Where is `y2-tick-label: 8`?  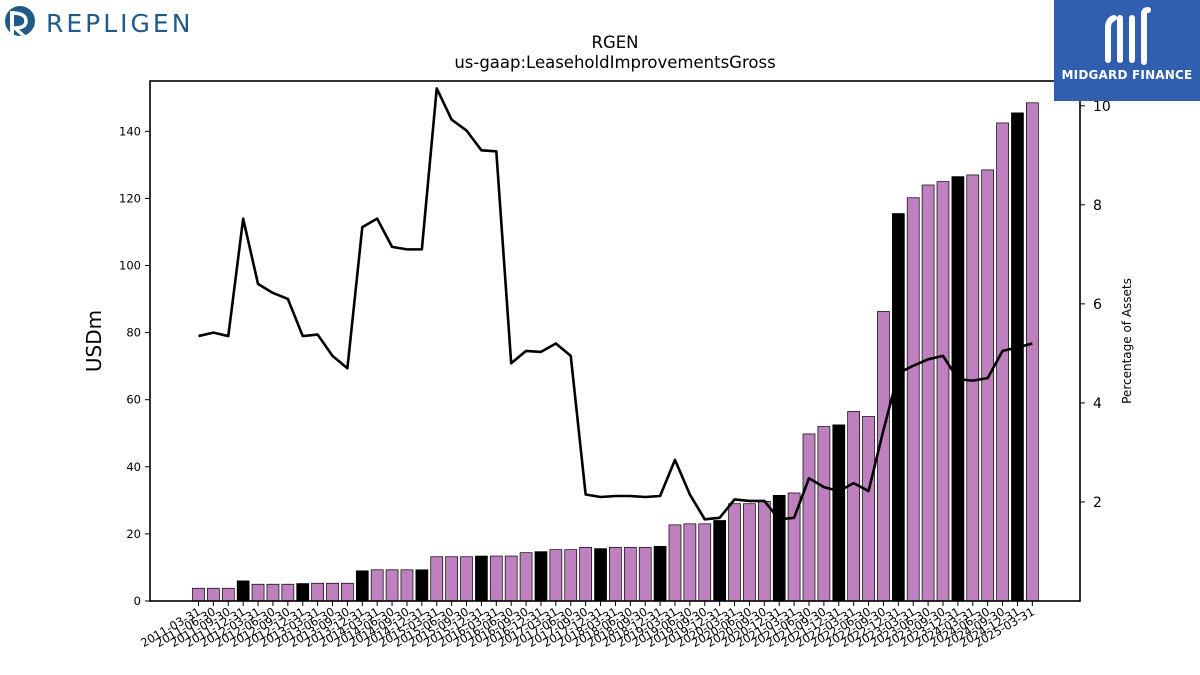
y2-tick-label: 8 is located at coordinates (1097, 206).